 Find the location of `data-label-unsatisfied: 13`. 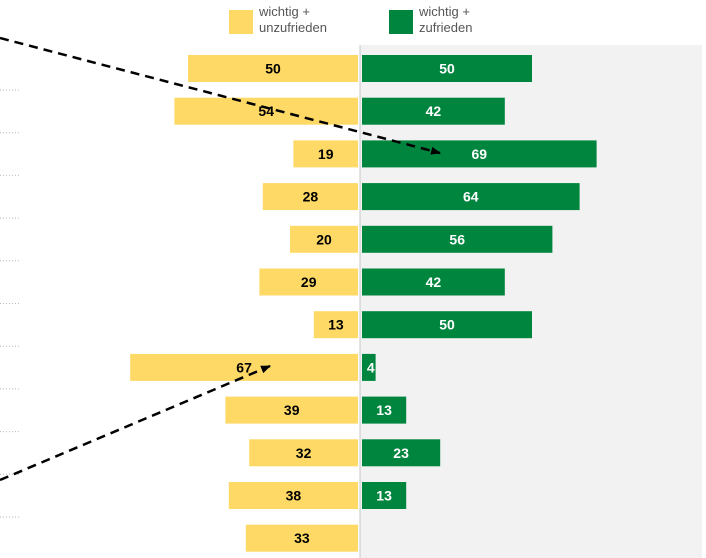

data-label-unsatisfied: 13 is located at coordinates (336, 325).